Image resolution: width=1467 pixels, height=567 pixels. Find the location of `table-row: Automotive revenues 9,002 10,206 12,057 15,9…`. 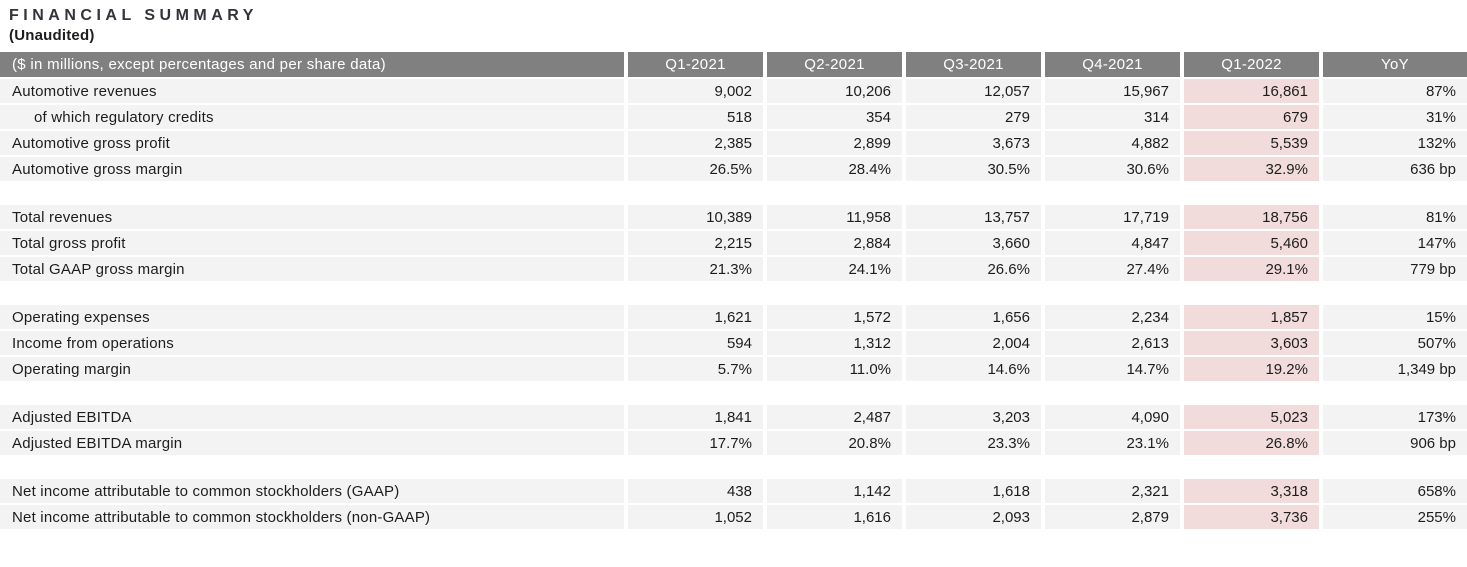

table-row: Automotive revenues 9,002 10,206 12,057 15,9… is located at coordinates (733, 91).